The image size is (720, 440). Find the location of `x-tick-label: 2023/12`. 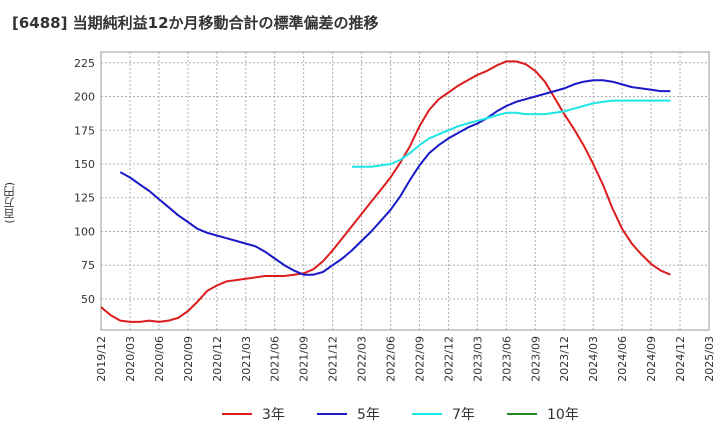

x-tick-label: 2023/12 is located at coordinates (564, 359).